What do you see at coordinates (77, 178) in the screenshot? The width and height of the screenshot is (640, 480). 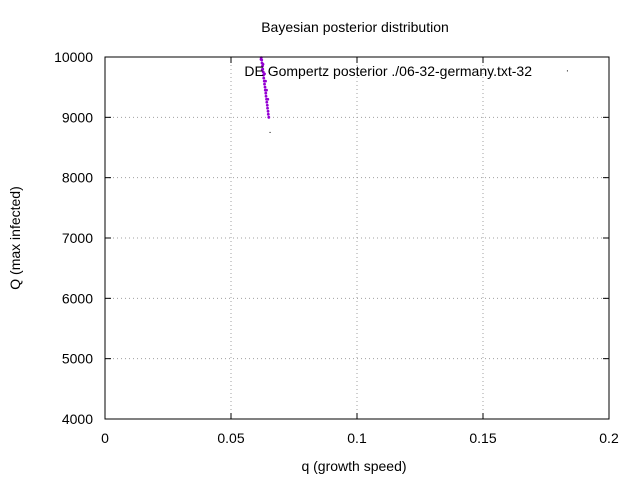 I see `y-tick-label: 8000` at bounding box center [77, 178].